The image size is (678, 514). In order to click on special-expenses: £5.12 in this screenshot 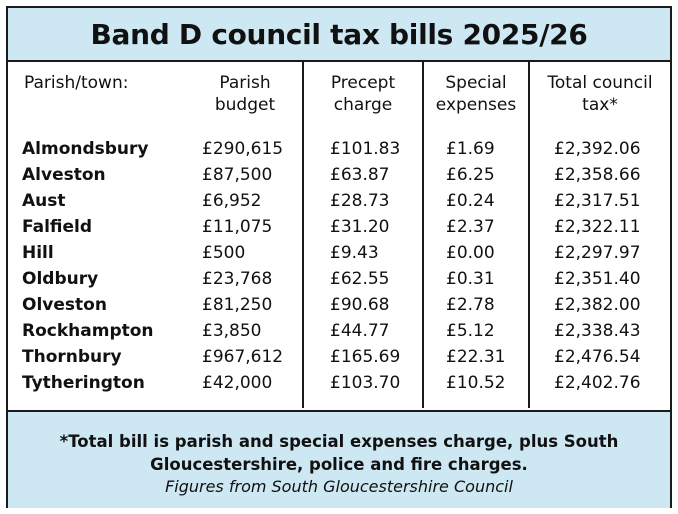, I will do `click(470, 331)`.